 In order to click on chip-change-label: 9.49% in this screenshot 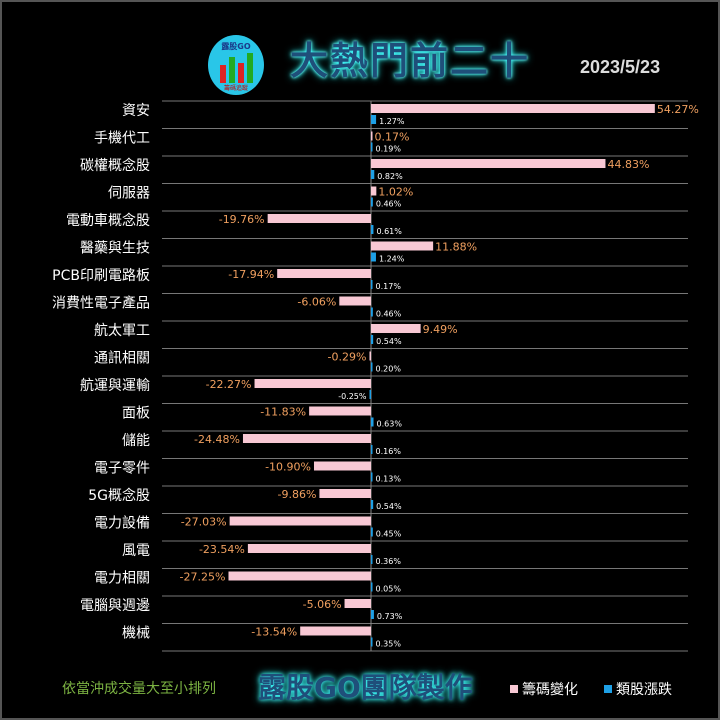, I will do `click(440, 329)`.